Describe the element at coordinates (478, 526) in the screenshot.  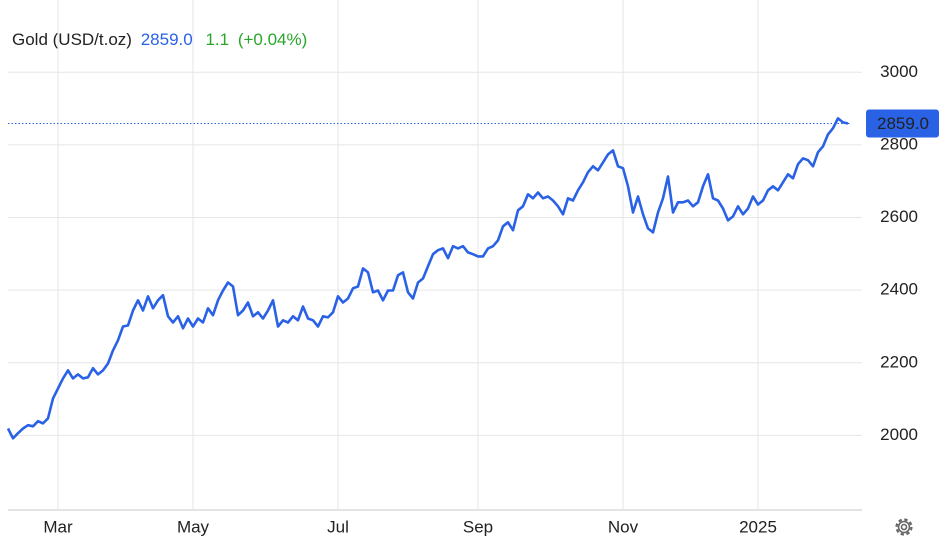
I see `x-tick-label: Sep` at that location.